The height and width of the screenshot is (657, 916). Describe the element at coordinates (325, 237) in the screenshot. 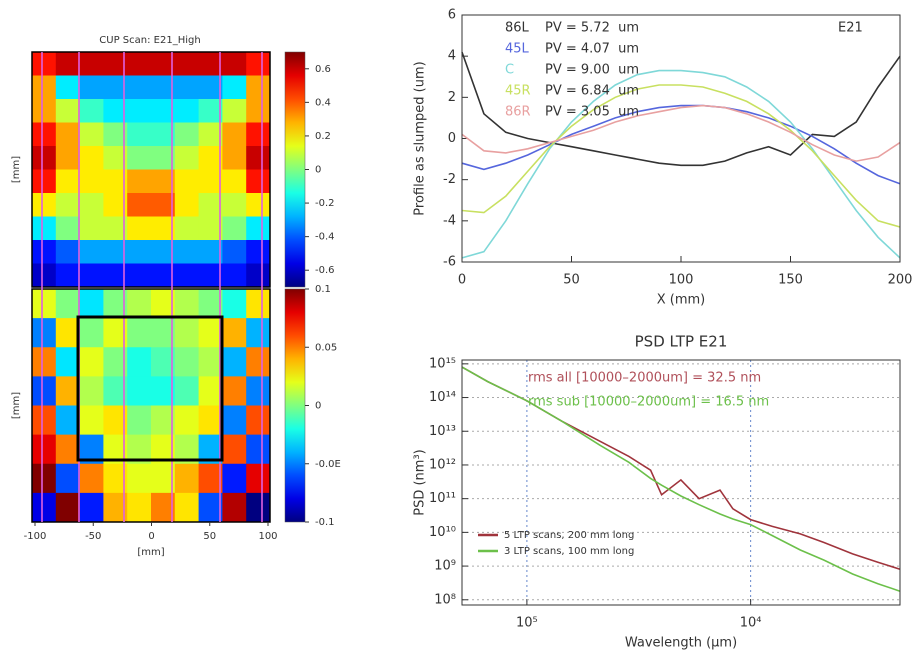

I see `colorbar-tick-label: -0.4` at that location.